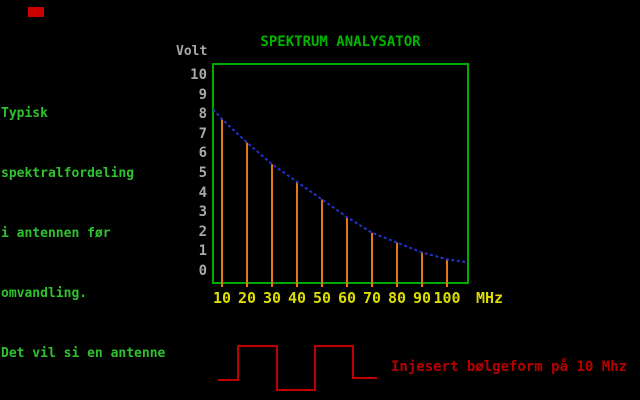 The height and width of the screenshot is (400, 640). What do you see at coordinates (397, 298) in the screenshot?
I see `x-tick-label: 80` at bounding box center [397, 298].